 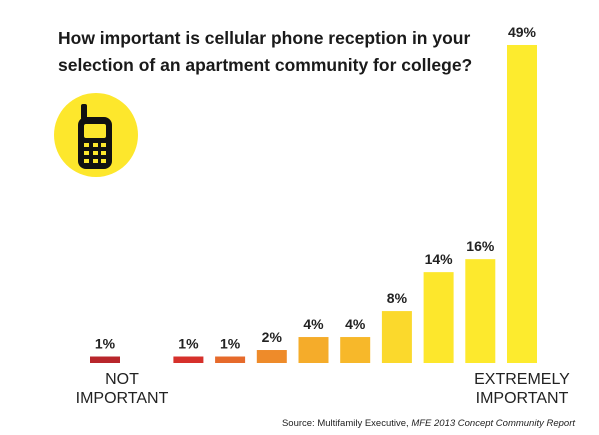 What do you see at coordinates (397, 298) in the screenshot?
I see `value-label: 8%` at bounding box center [397, 298].